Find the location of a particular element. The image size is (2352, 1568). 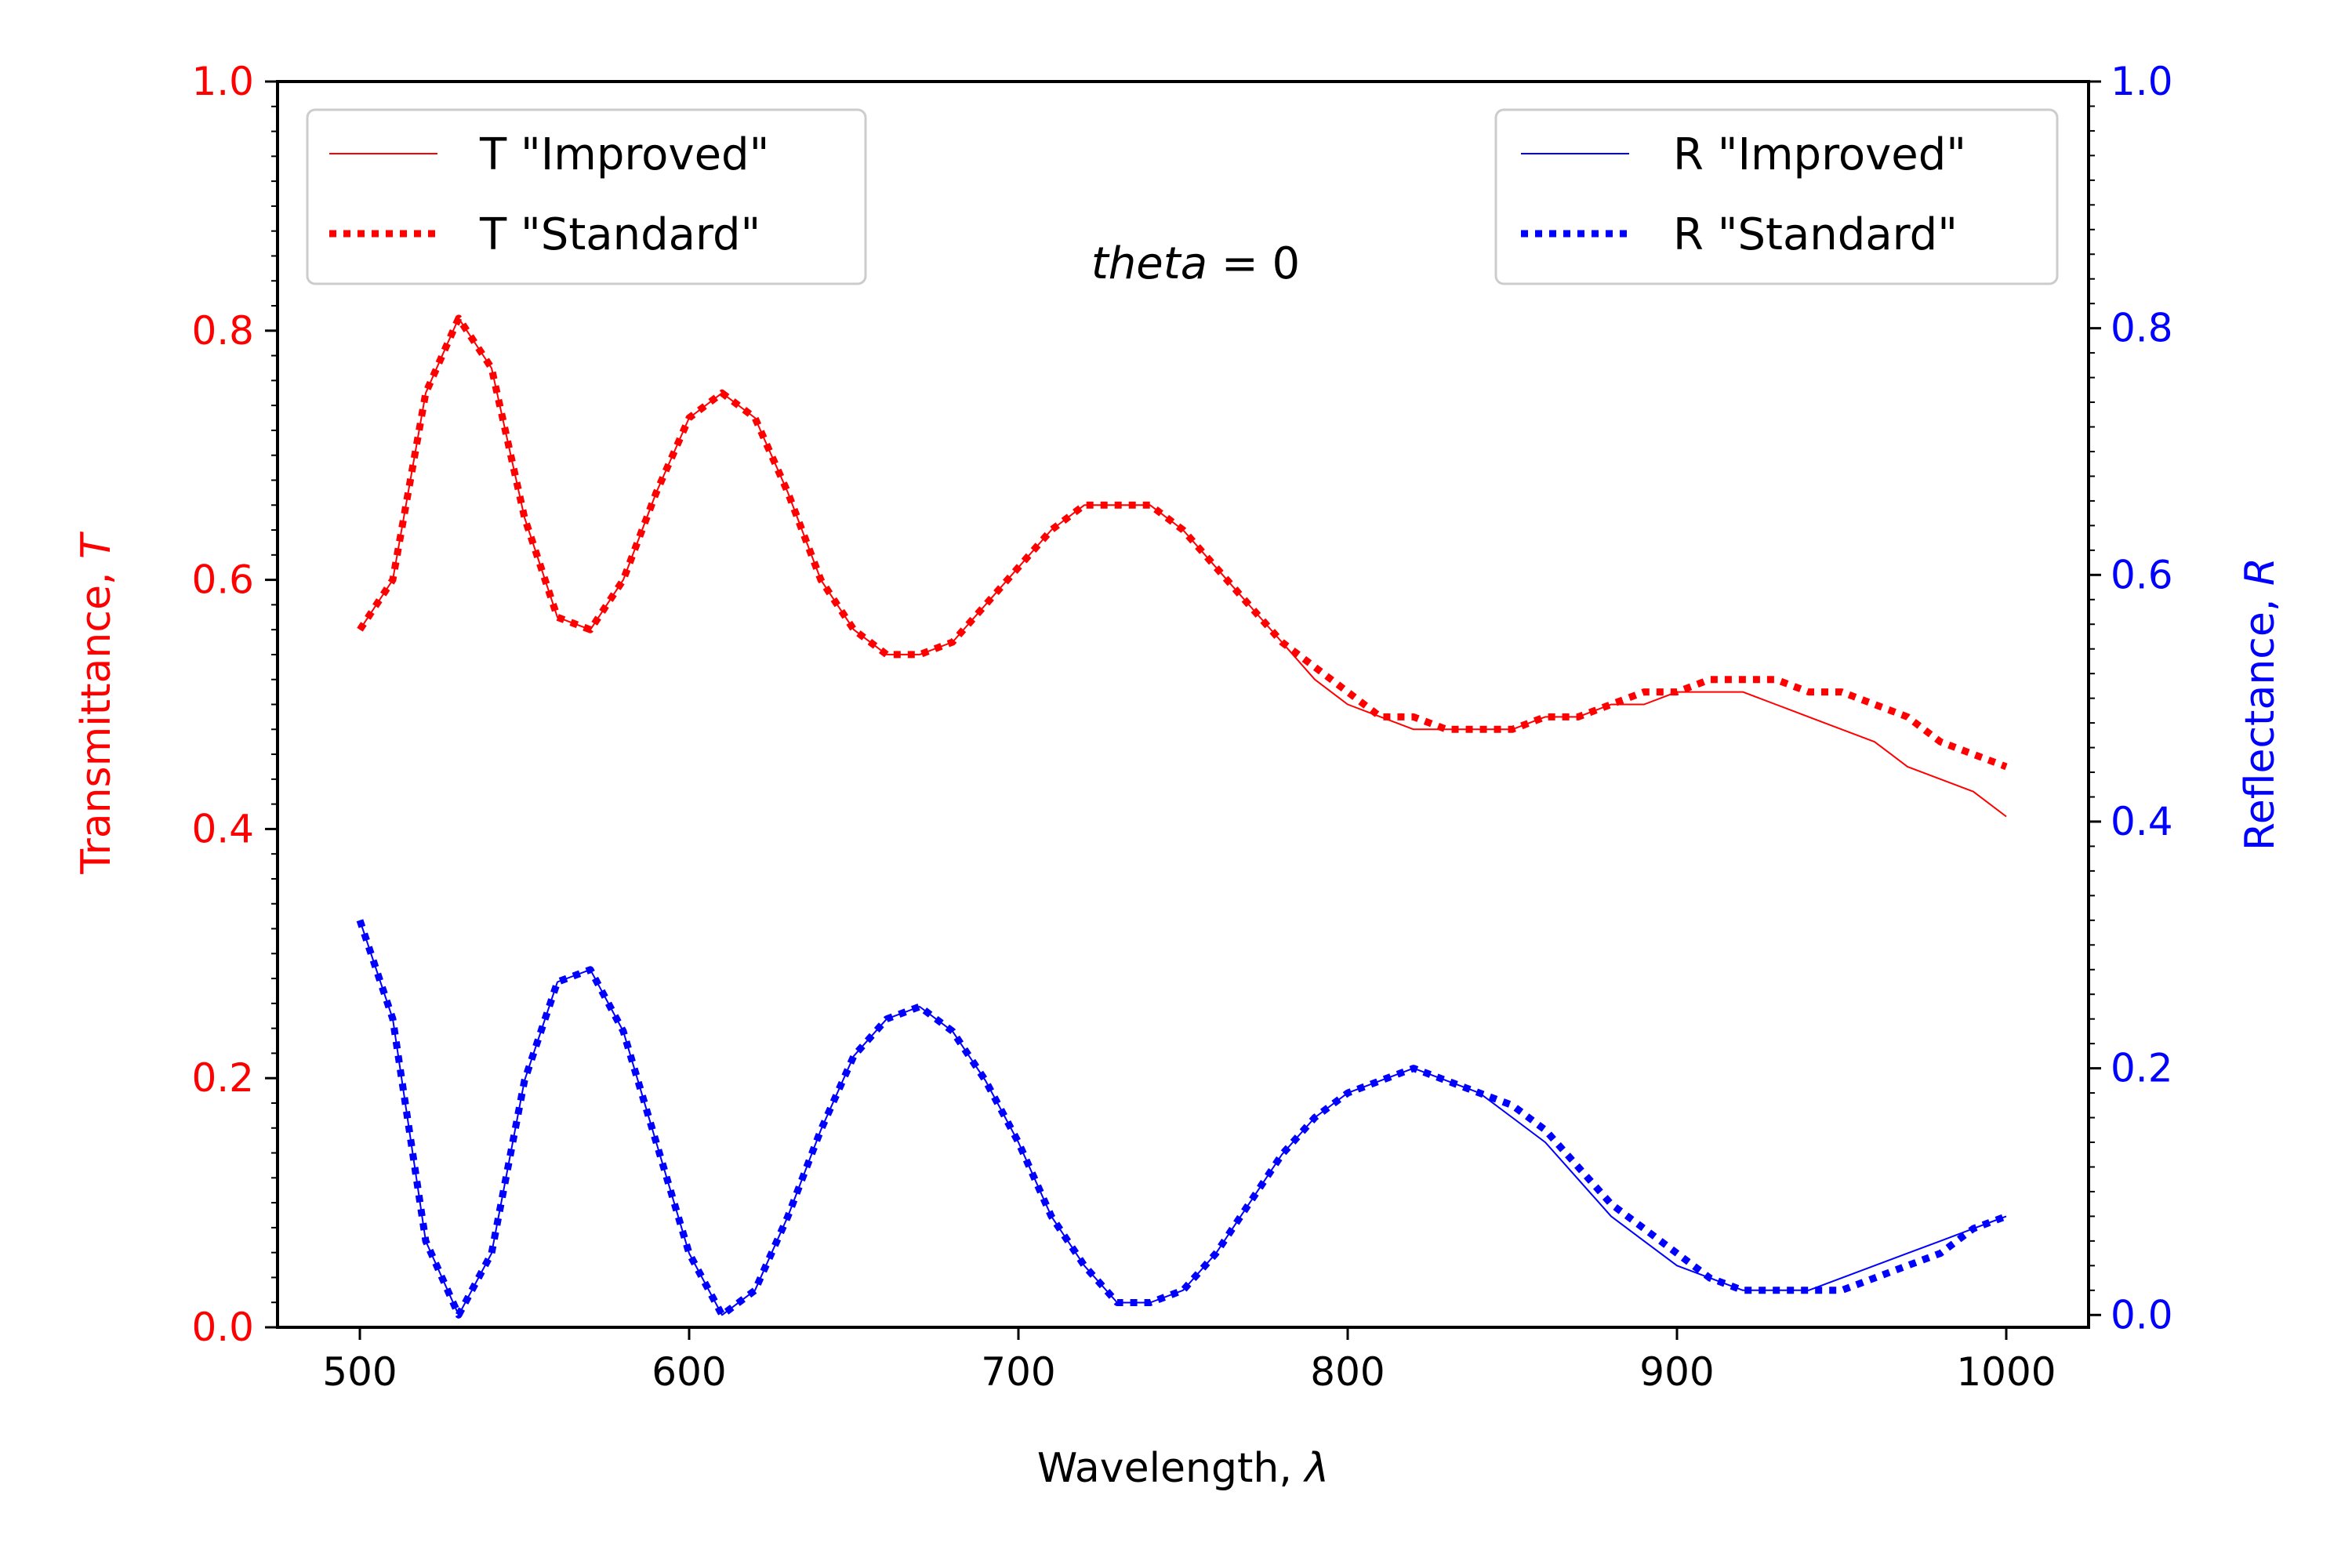

legend-label-t-improved: T "Improved" is located at coordinates (624, 154).